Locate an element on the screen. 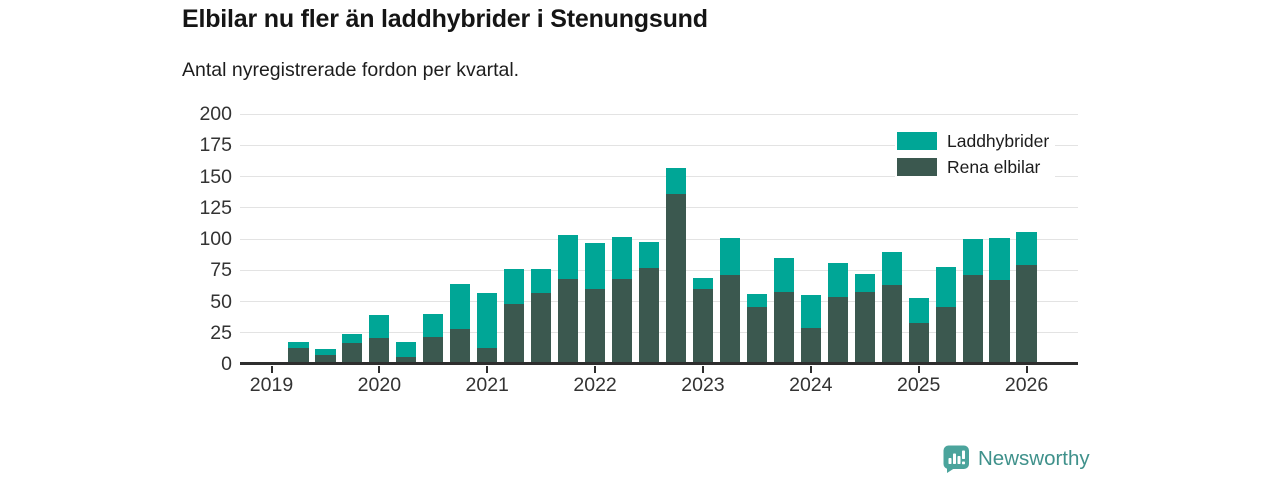 The width and height of the screenshot is (1280, 480). bar-2025-q3 is located at coordinates (972, 301).